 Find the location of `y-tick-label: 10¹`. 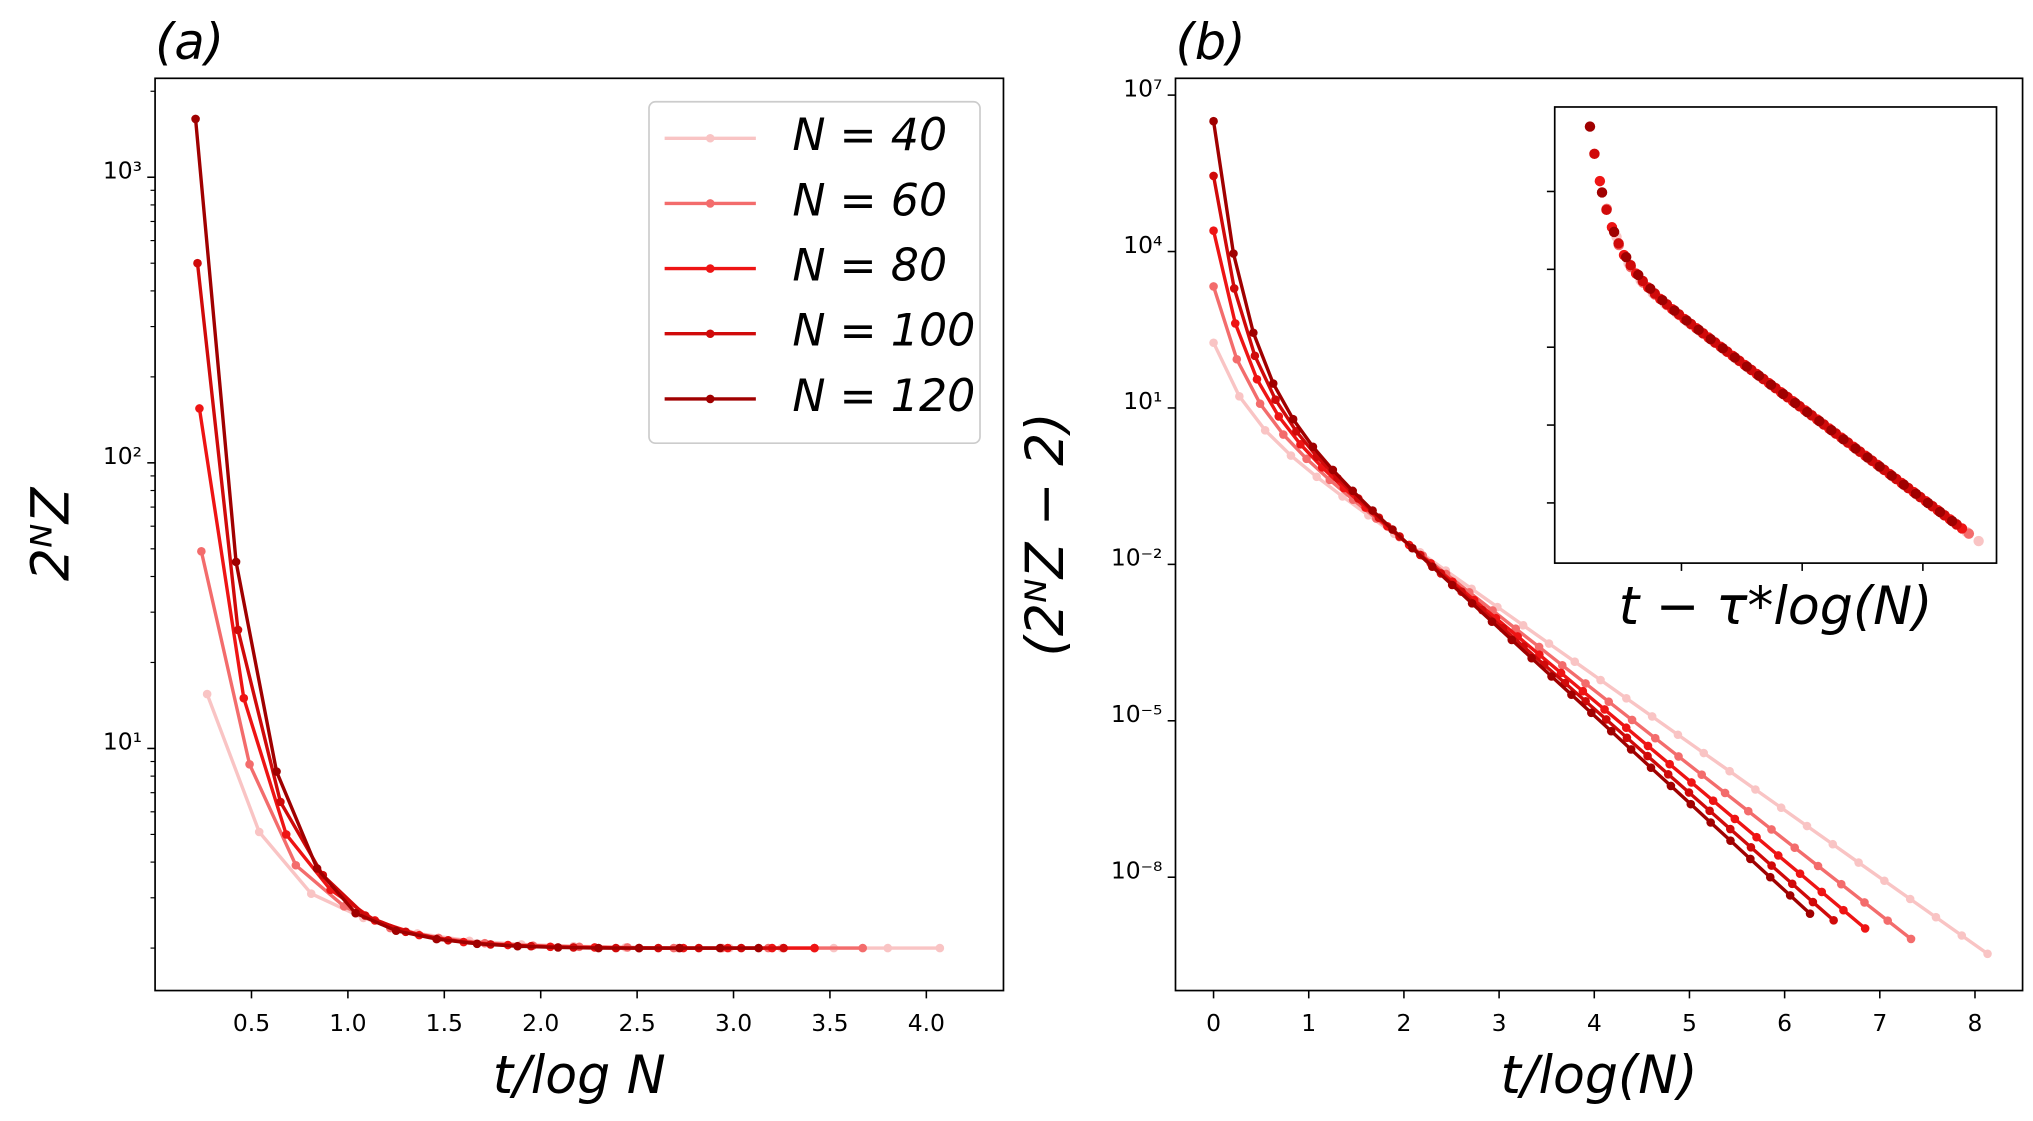

y-tick-label: 10¹ is located at coordinates (122, 742).